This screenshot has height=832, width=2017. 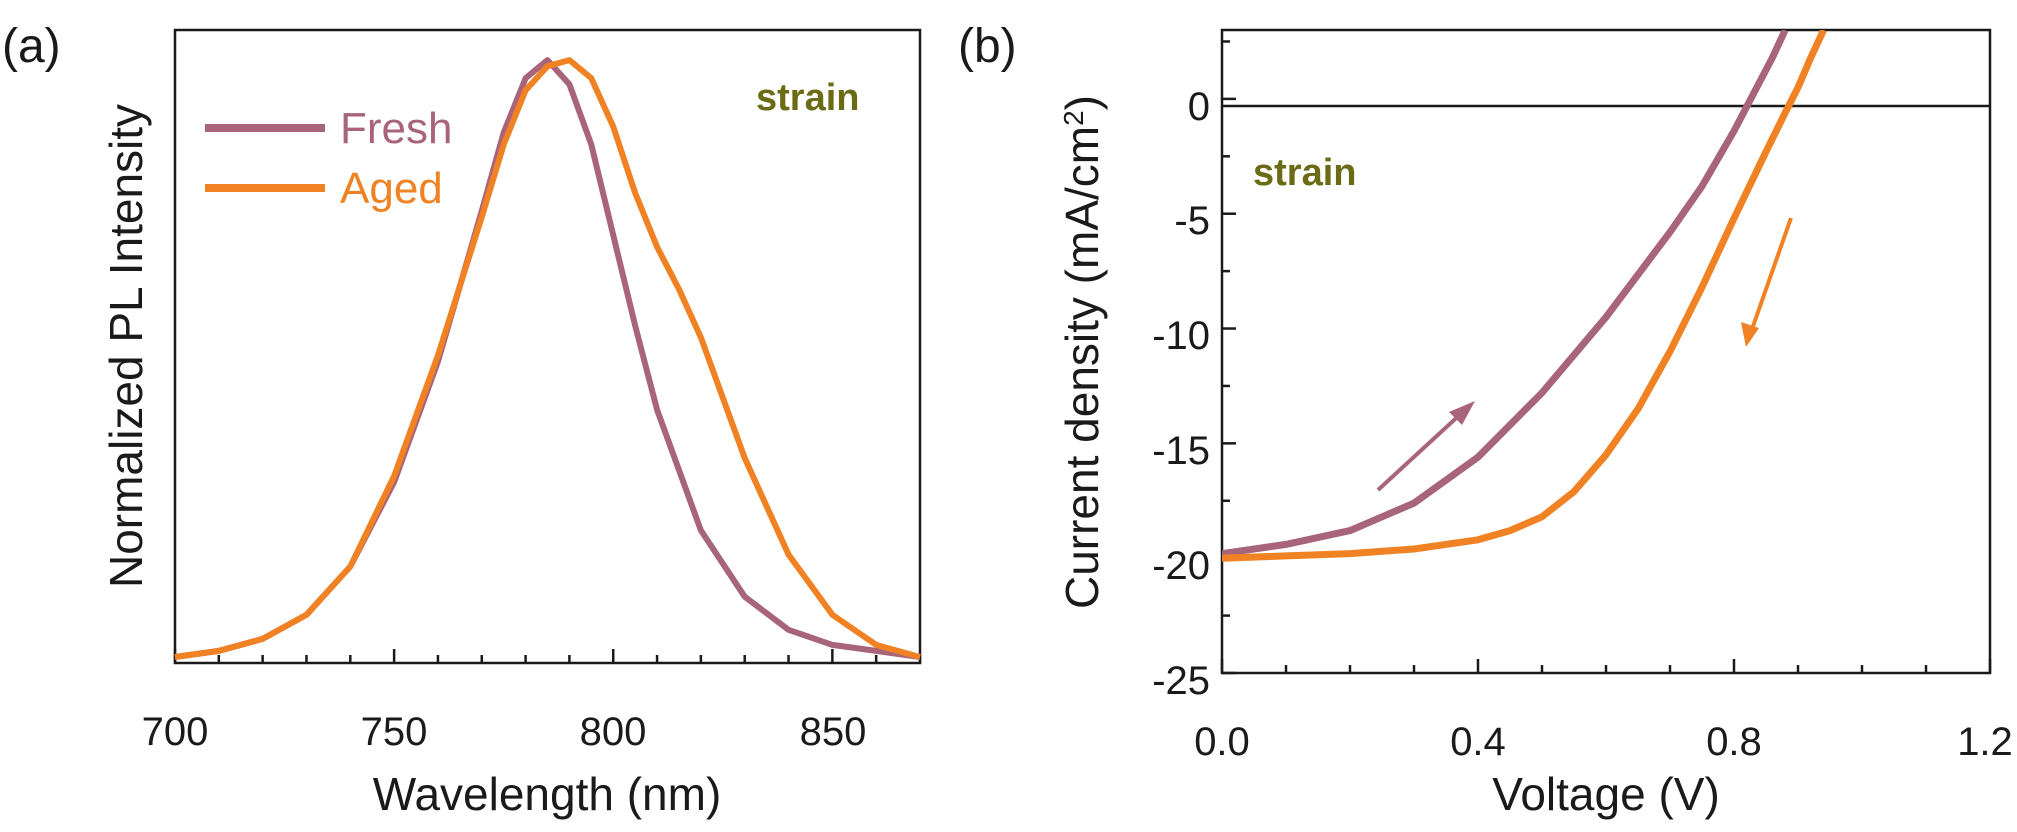 What do you see at coordinates (126, 346) in the screenshot?
I see `panel-a-ylabel: Normalized PL Intensity` at bounding box center [126, 346].